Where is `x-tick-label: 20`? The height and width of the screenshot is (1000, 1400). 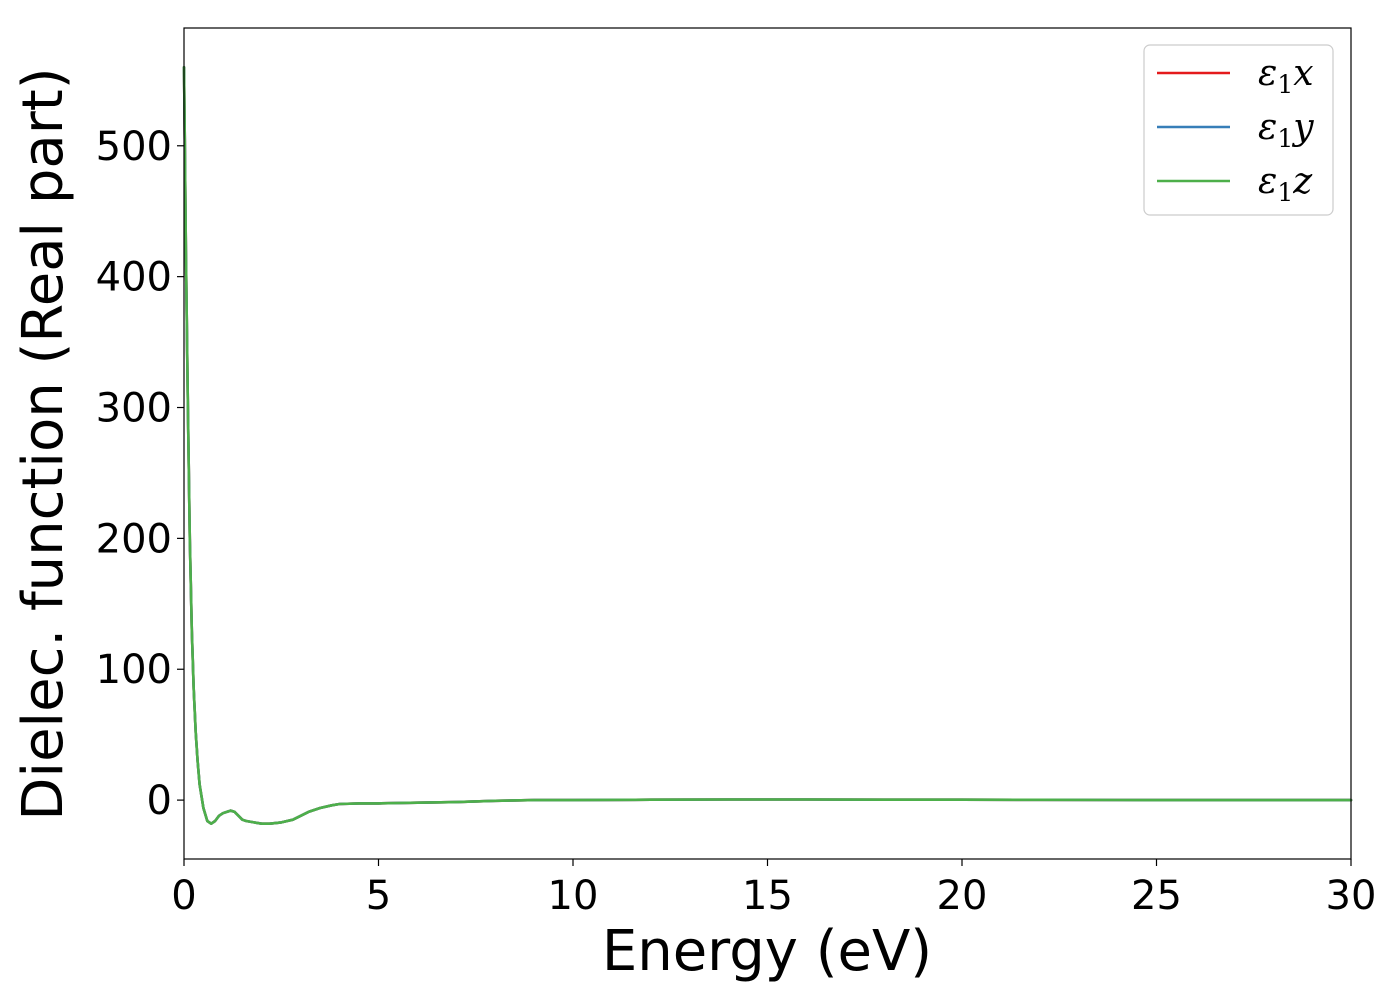
x-tick-label: 20 is located at coordinates (962, 896).